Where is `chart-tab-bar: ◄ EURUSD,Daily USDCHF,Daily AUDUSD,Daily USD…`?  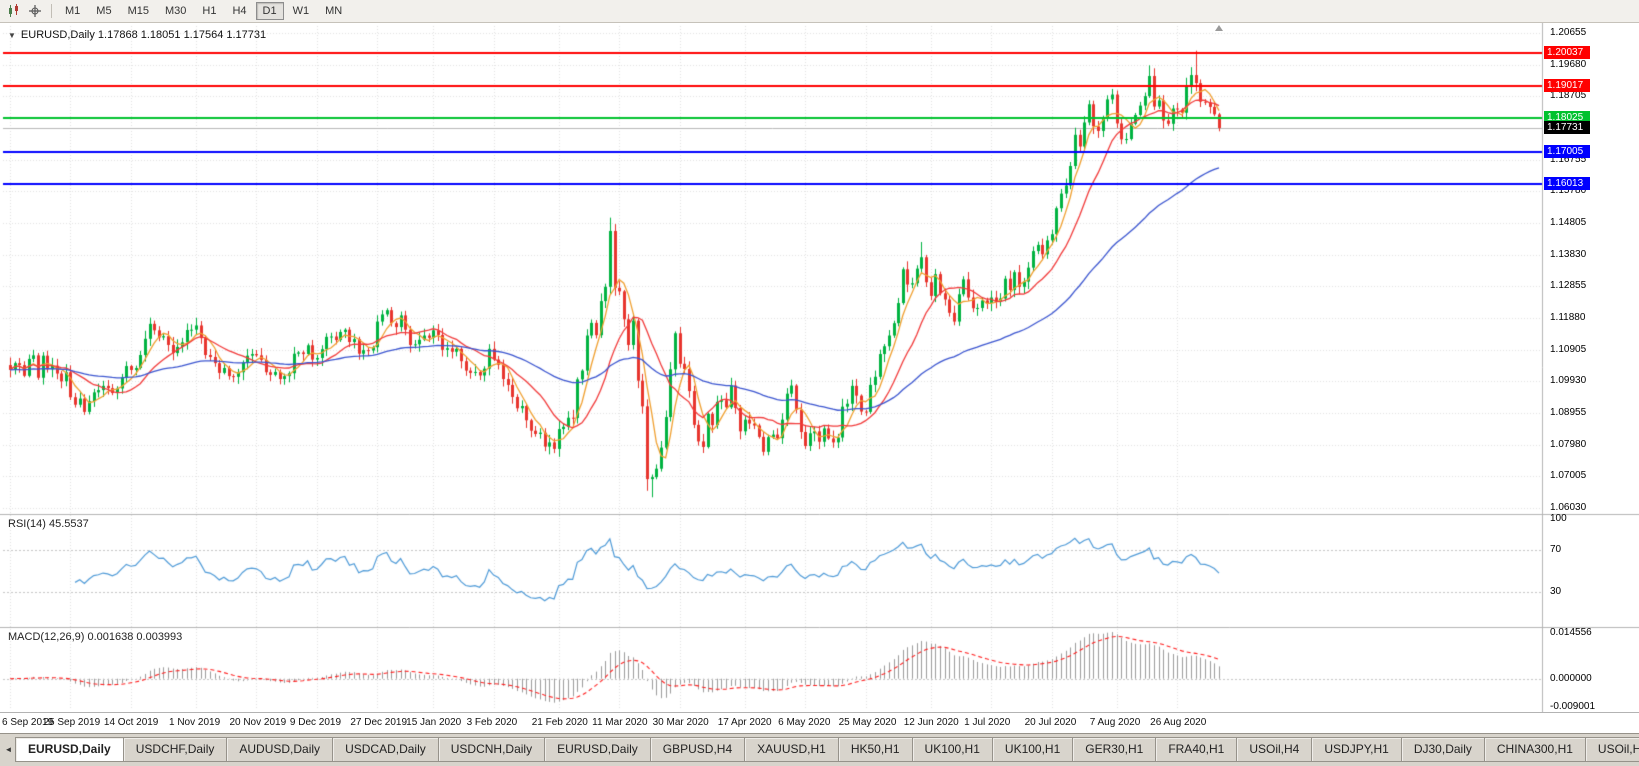
chart-tab-bar: ◄ EURUSD,Daily USDCHF,Daily AUDUSD,Daily USD… is located at coordinates (819, 749).